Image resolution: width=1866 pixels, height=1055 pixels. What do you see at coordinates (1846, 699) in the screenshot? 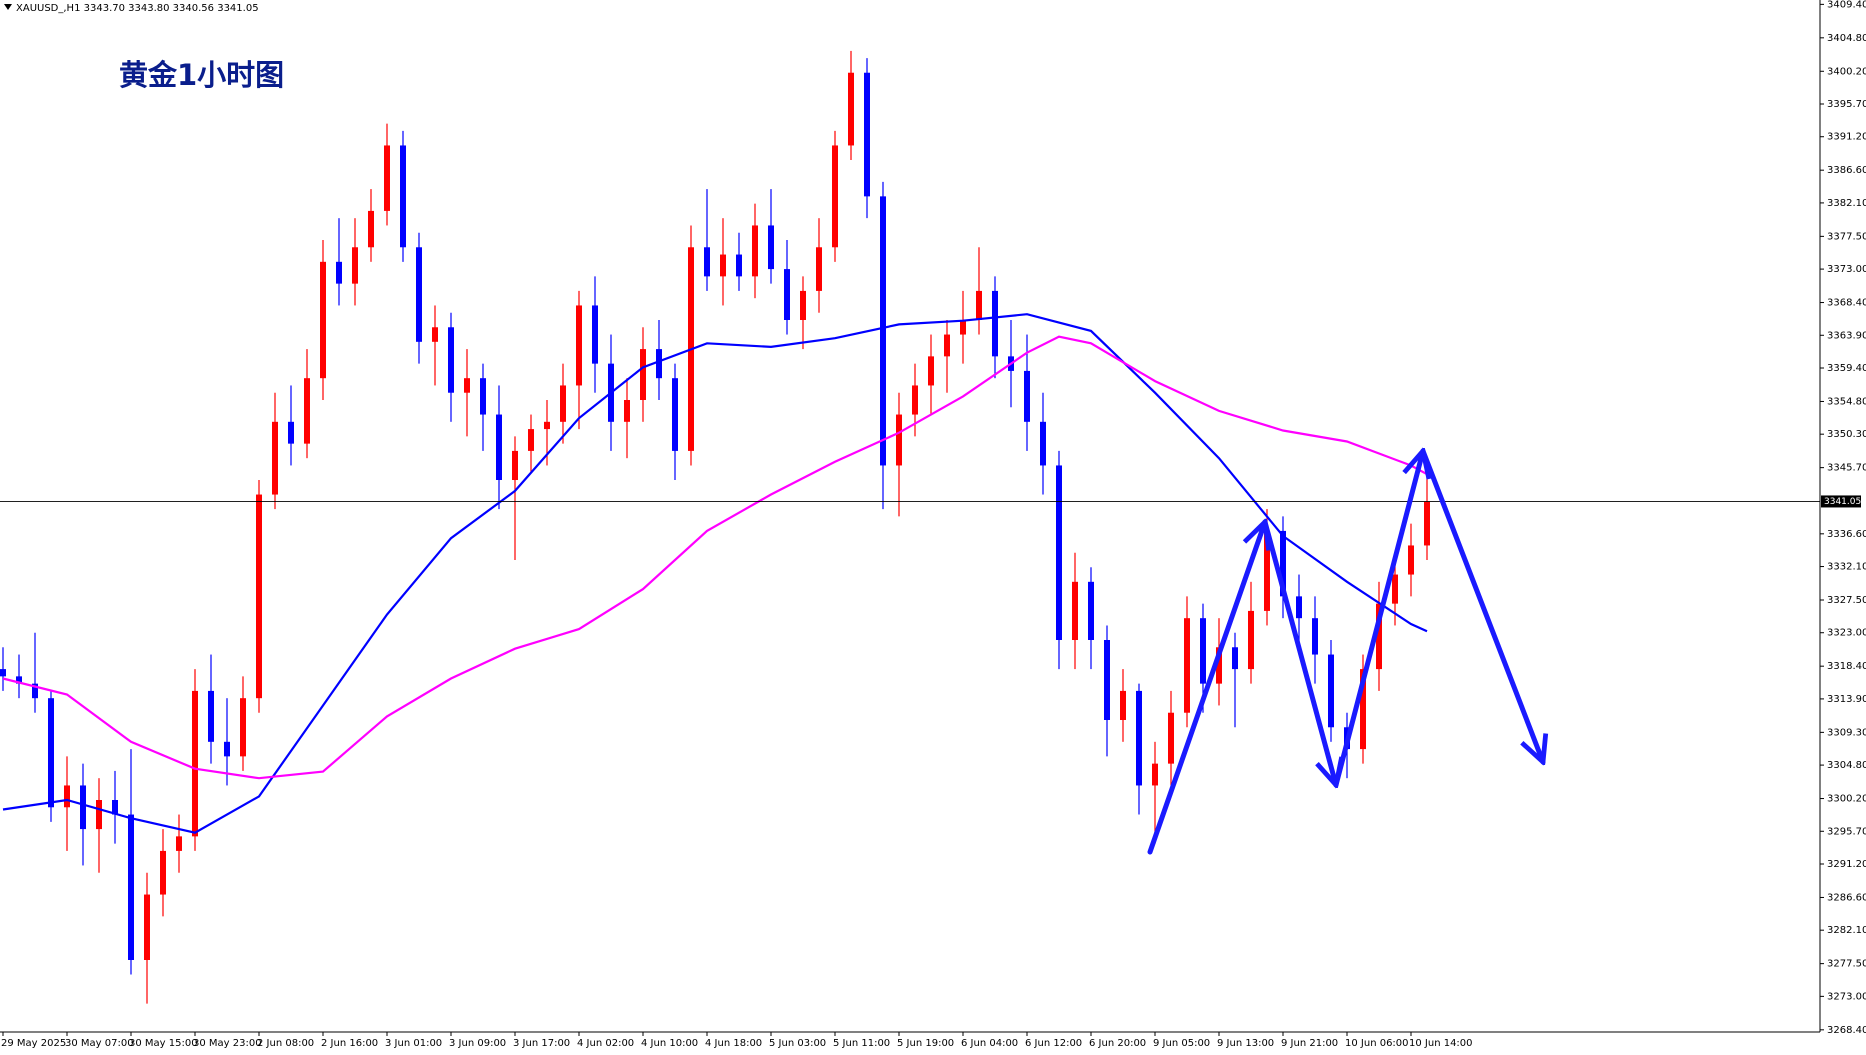
I see `y-tick-label: 3313.90` at bounding box center [1846, 699].